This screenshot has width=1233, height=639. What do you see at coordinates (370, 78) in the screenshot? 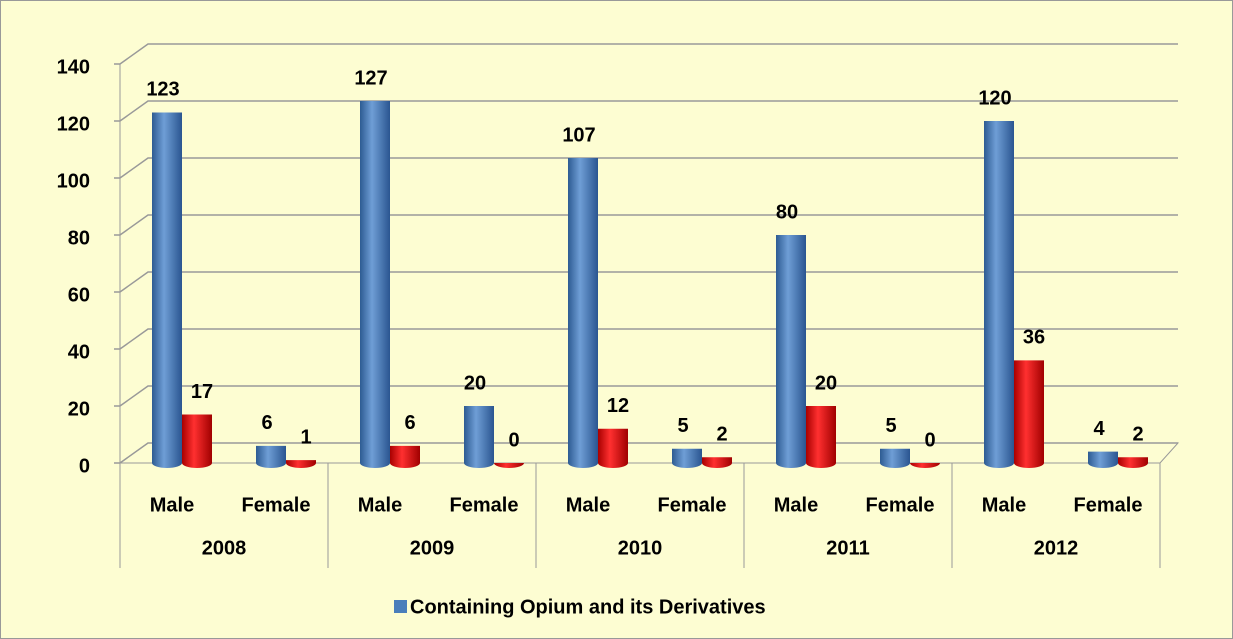
I see `data-label: 127` at bounding box center [370, 78].